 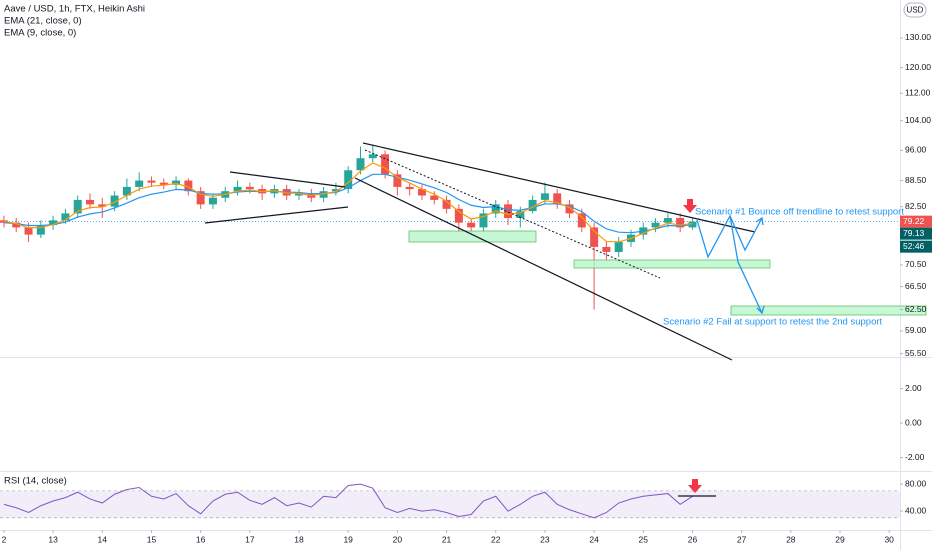 I want to click on rsi-line, so click(x=348, y=501).